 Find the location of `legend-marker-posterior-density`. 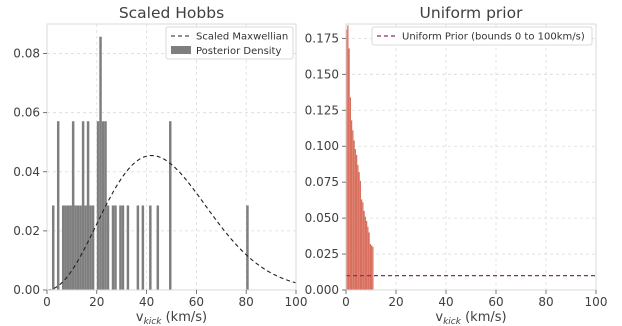

legend-marker-posterior-density is located at coordinates (181, 50).